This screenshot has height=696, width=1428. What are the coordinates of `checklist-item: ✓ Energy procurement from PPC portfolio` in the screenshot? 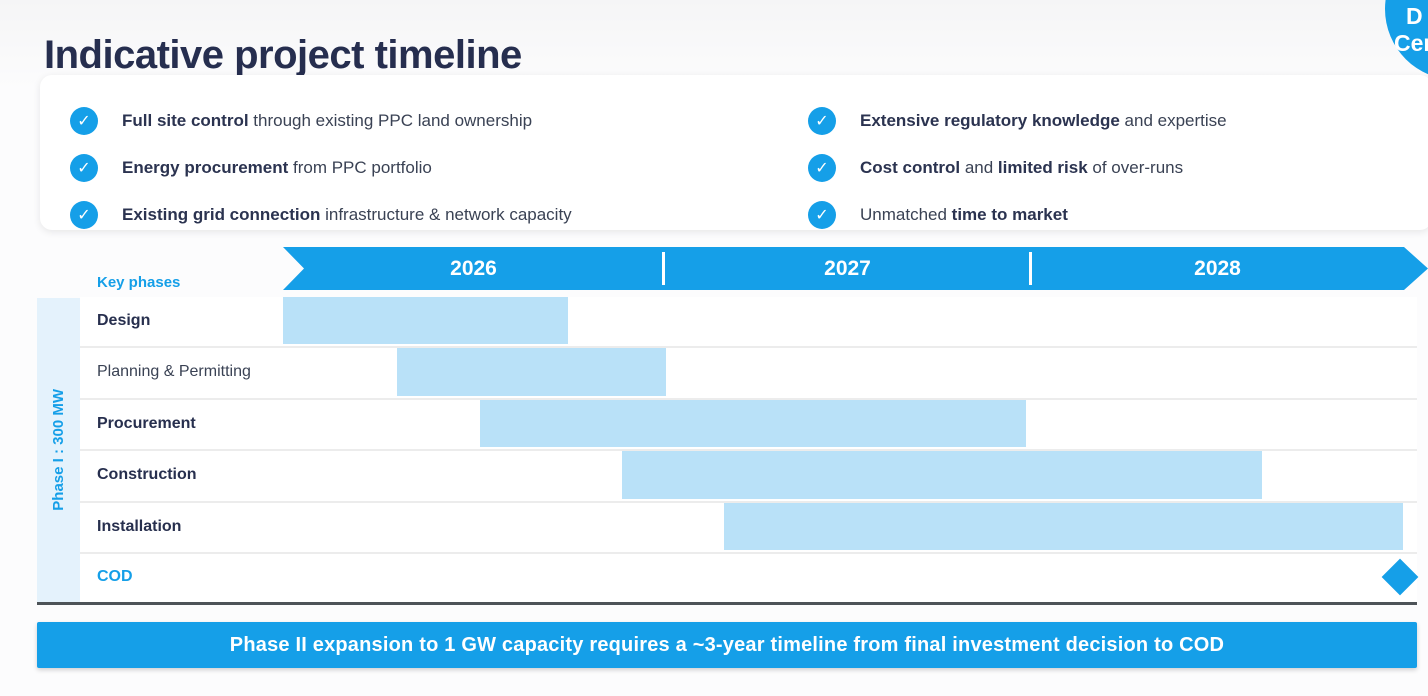 It's located at (321, 167).